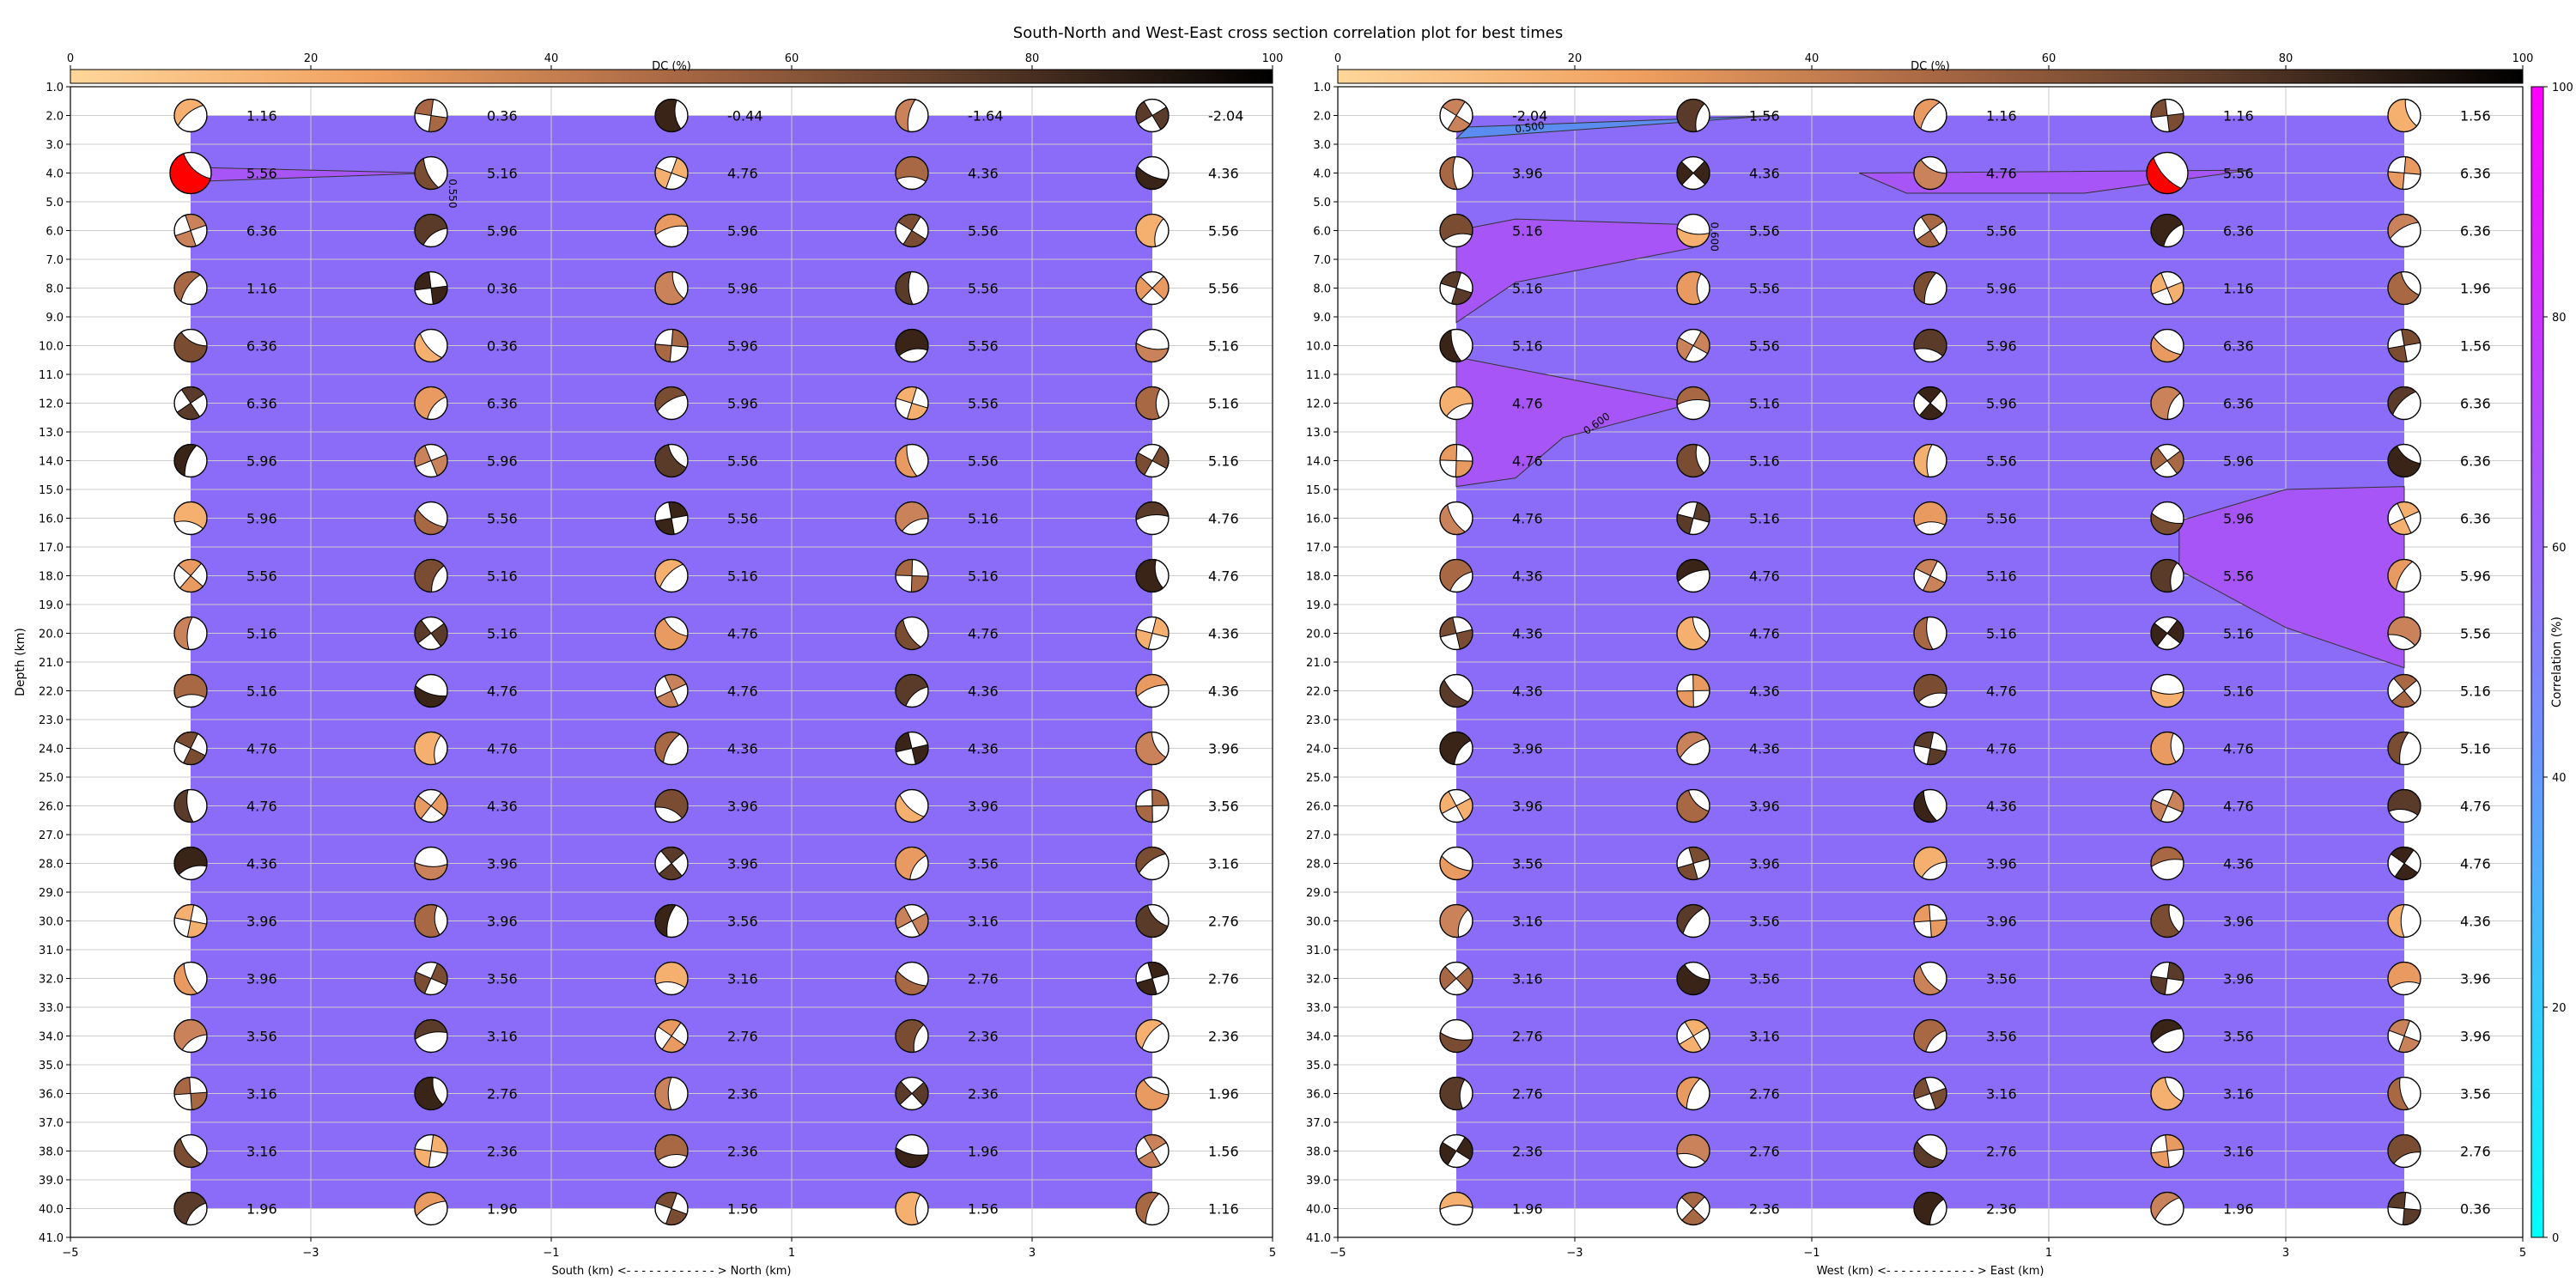  What do you see at coordinates (55, 145) in the screenshot?
I see `y-tick-label: 3.0` at bounding box center [55, 145].